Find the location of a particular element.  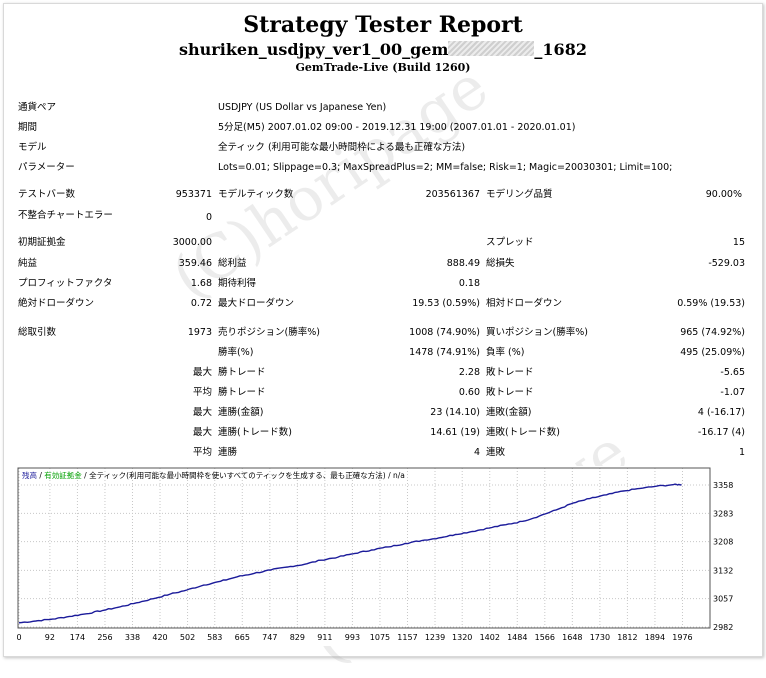

deposit-label: 初期証拠金 is located at coordinates (42, 242).